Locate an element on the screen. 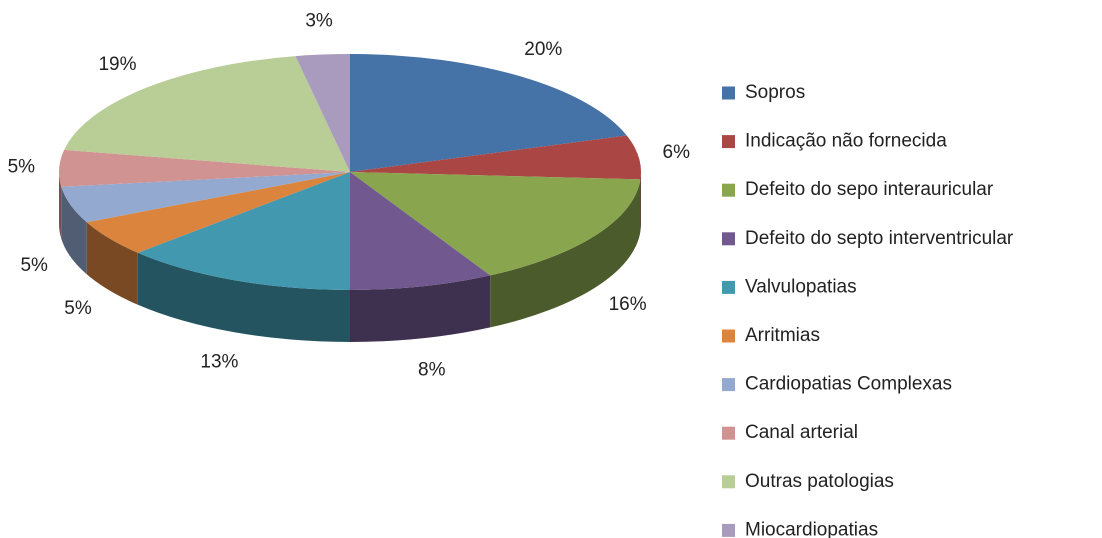 Image resolution: width=1102 pixels, height=538 pixels. legend-label: Arritmias is located at coordinates (782, 335).